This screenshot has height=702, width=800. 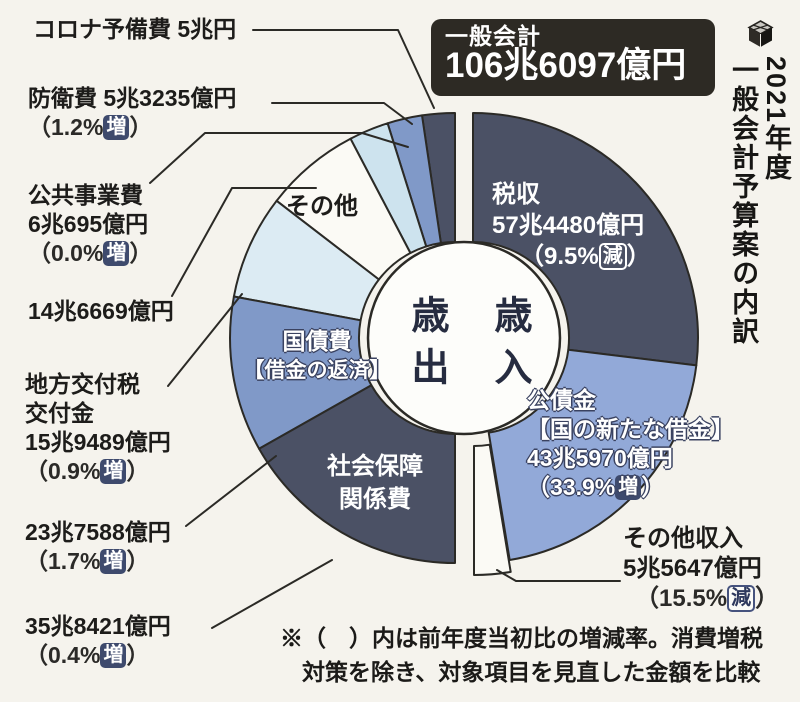 What do you see at coordinates (322, 206) in the screenshot?
I see `slice-label-others-out: その他` at bounding box center [322, 206].